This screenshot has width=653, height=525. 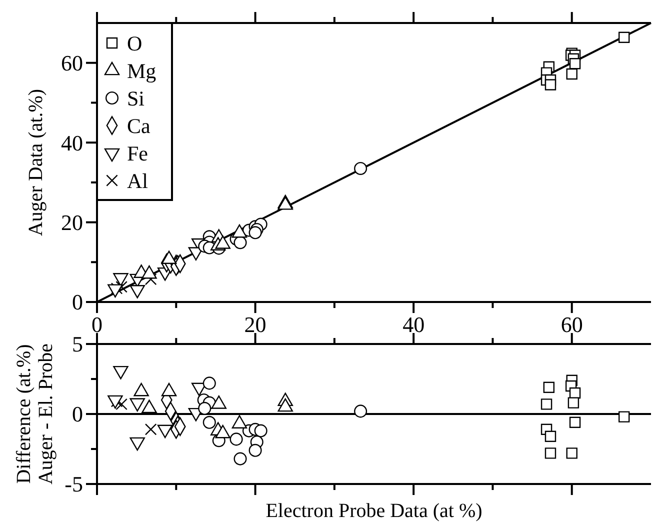 What do you see at coordinates (97, 324) in the screenshot?
I see `x-tick-label: 0` at bounding box center [97, 324].